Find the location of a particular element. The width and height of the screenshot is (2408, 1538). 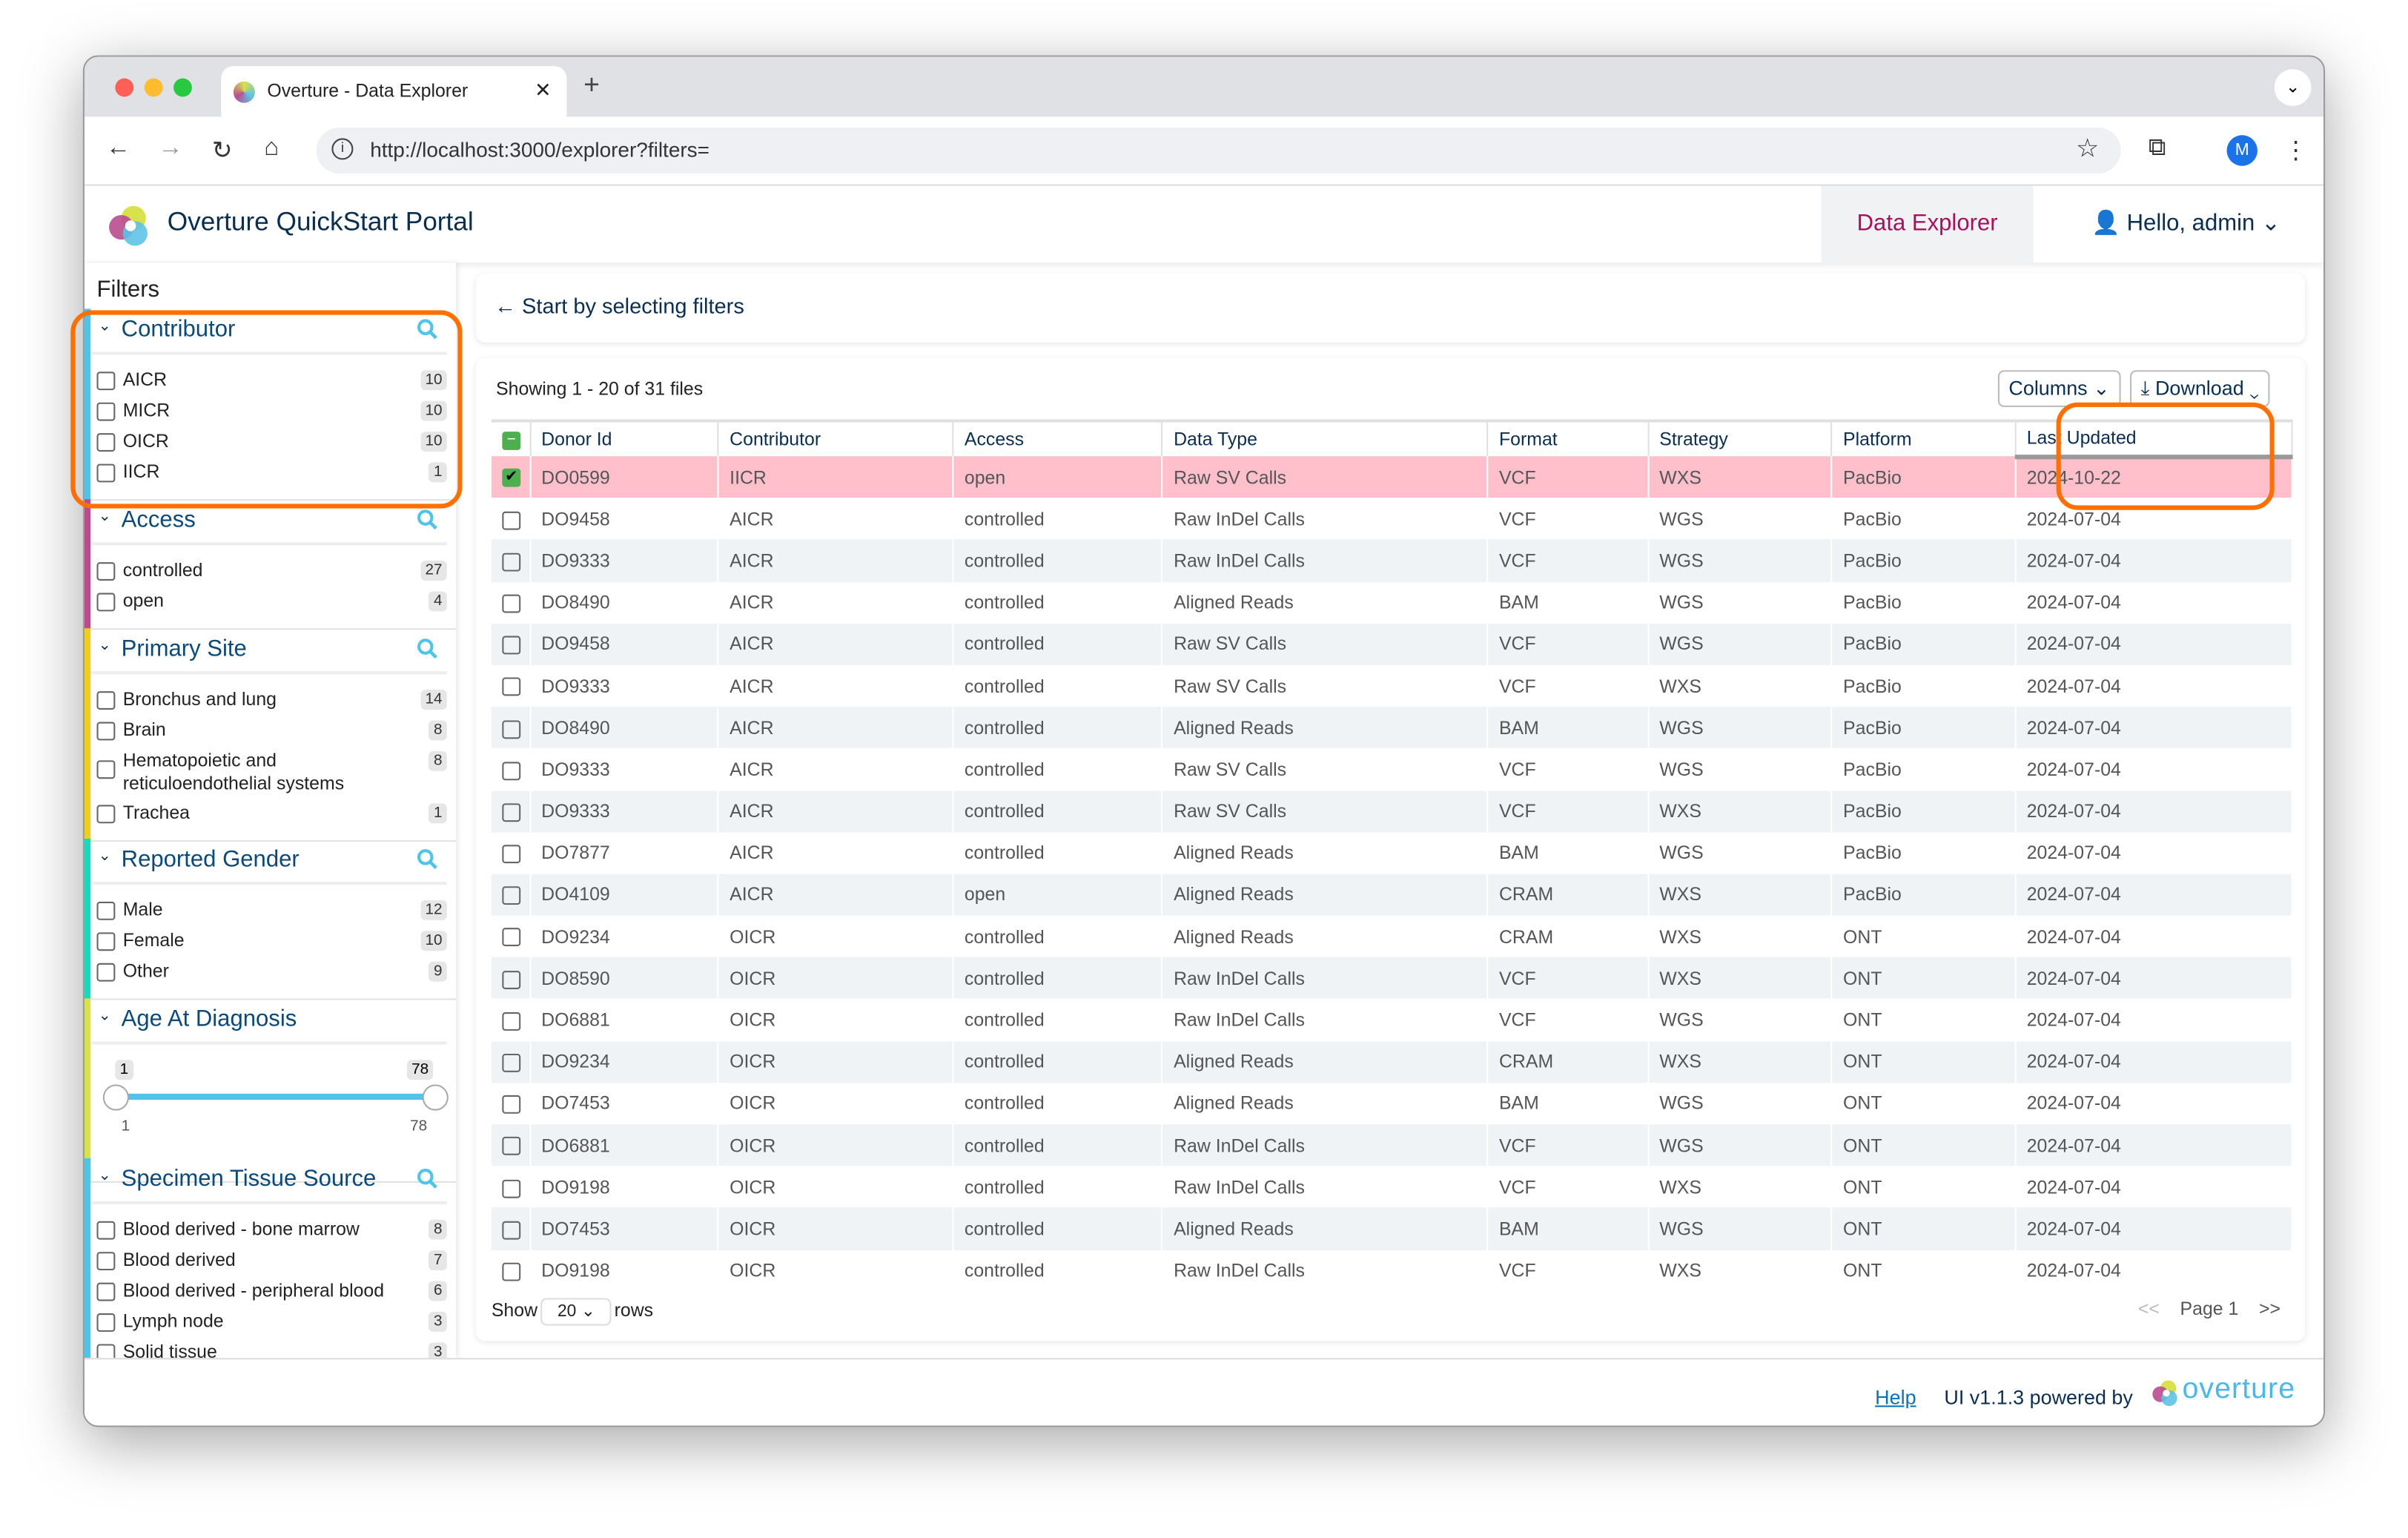

browser-menu-icon: ⋮ is located at coordinates (2296, 151).